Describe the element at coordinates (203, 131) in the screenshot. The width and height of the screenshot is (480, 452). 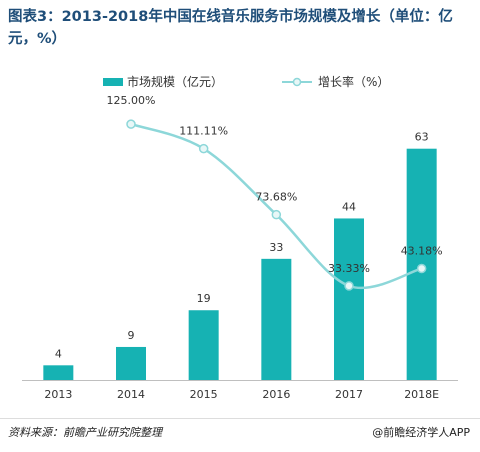
I see `growth-label-2015: 111.11%` at that location.